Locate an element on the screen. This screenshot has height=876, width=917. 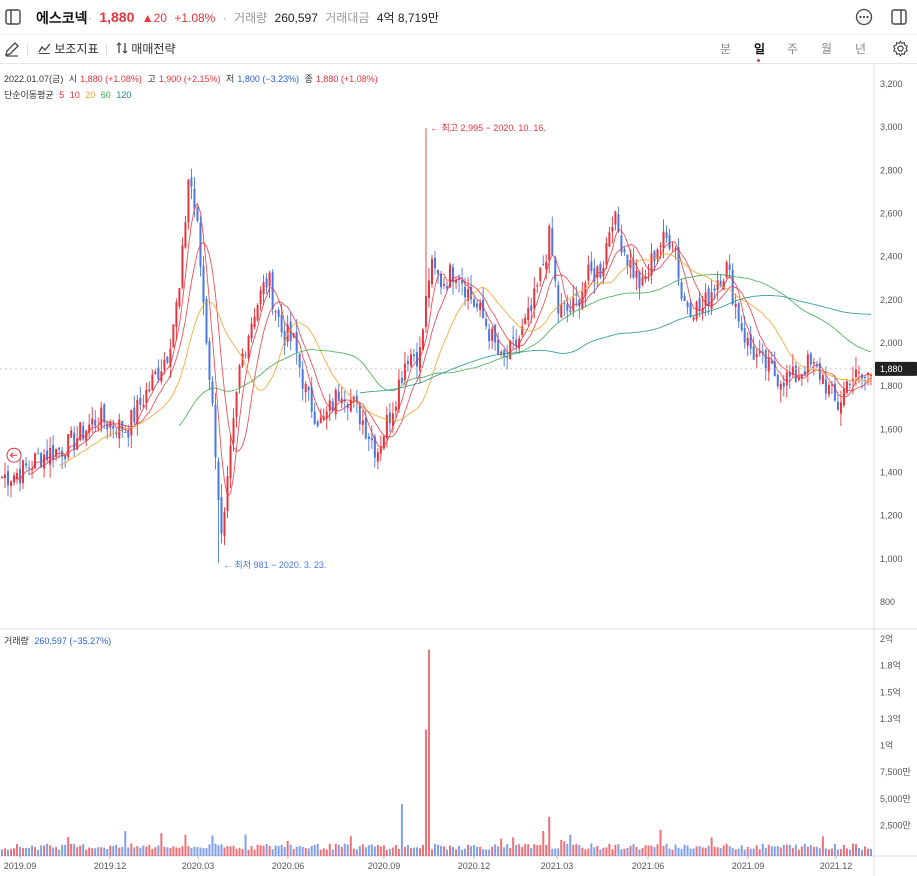
chart-toolbar: 보조지표 매매전략 분 일 주 월 년 is located at coordinates (458, 49).